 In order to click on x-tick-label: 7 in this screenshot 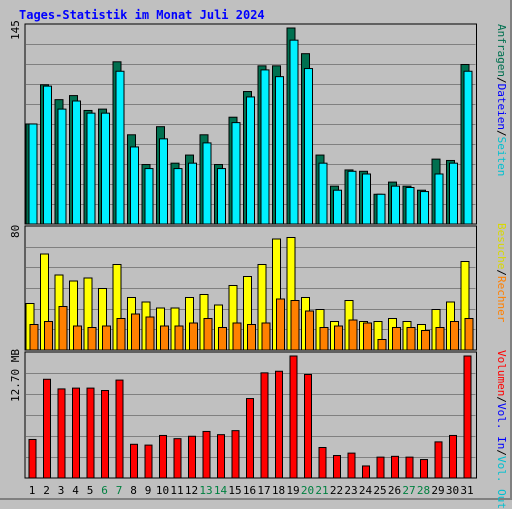, I will do `click(119, 490)`.